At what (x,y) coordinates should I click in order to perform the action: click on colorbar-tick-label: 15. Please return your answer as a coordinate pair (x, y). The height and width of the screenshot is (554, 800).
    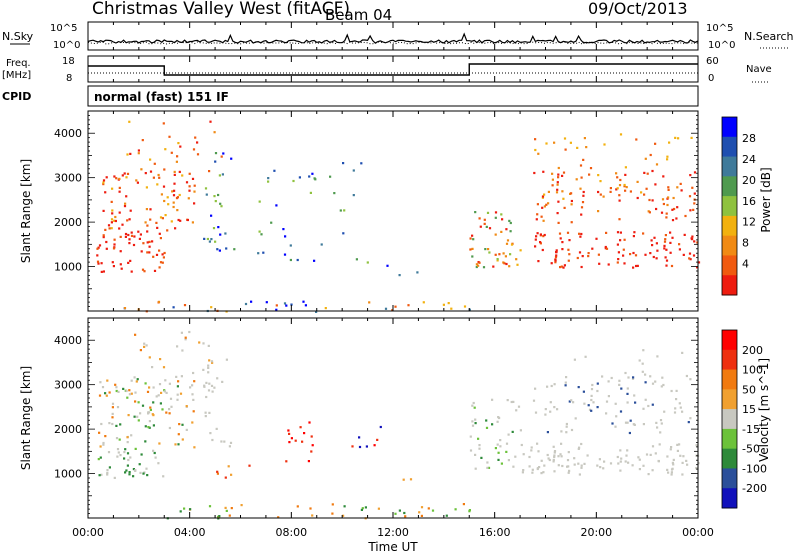
    Looking at the image, I should click on (749, 409).